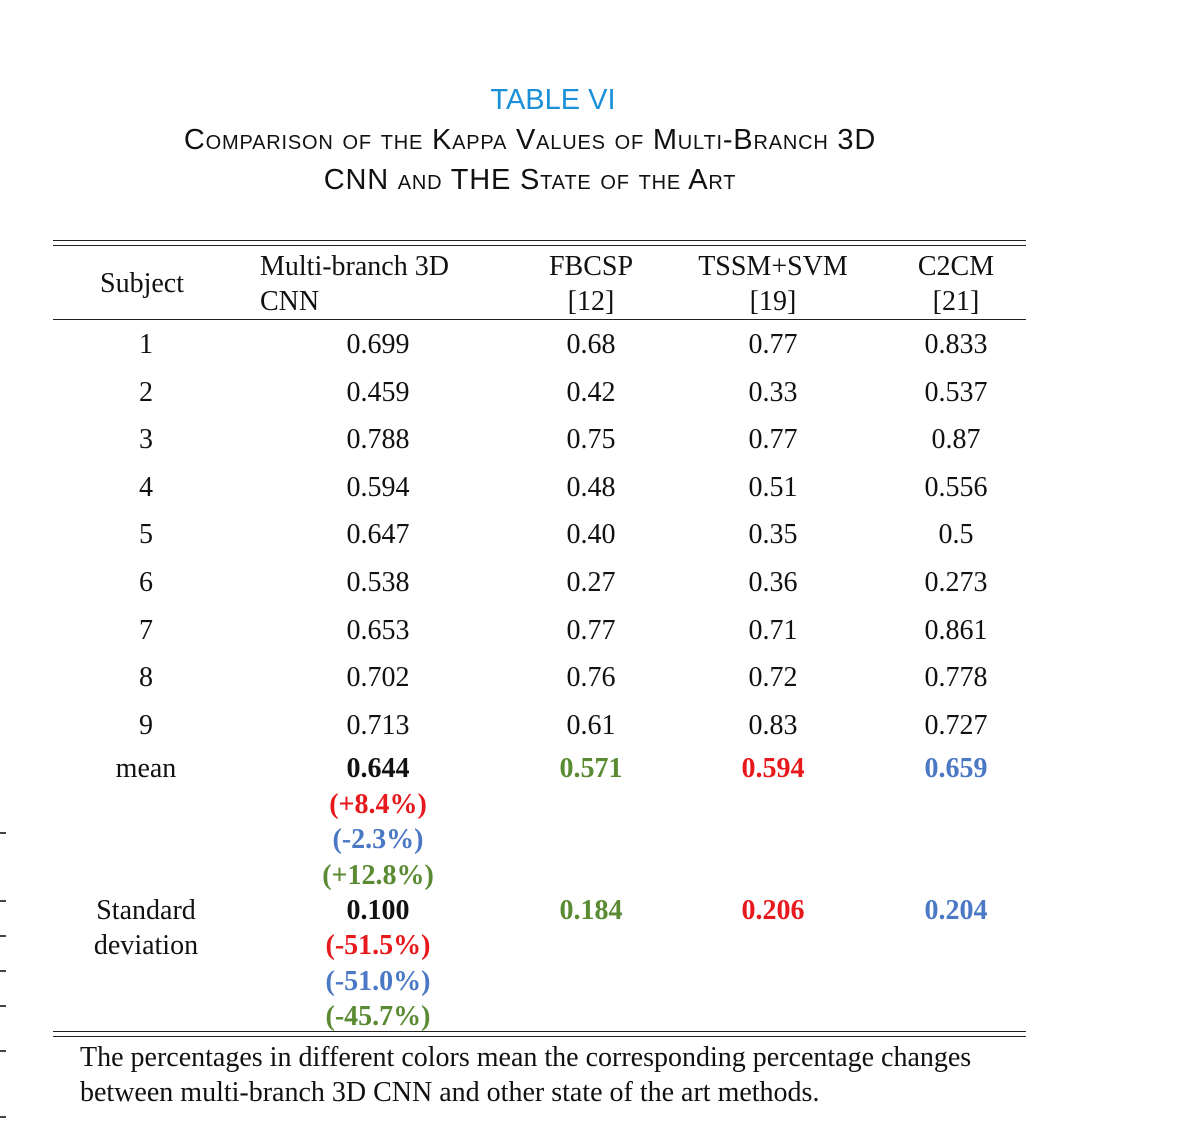  I want to click on row-4-c2cm: 0.556, so click(956, 487).